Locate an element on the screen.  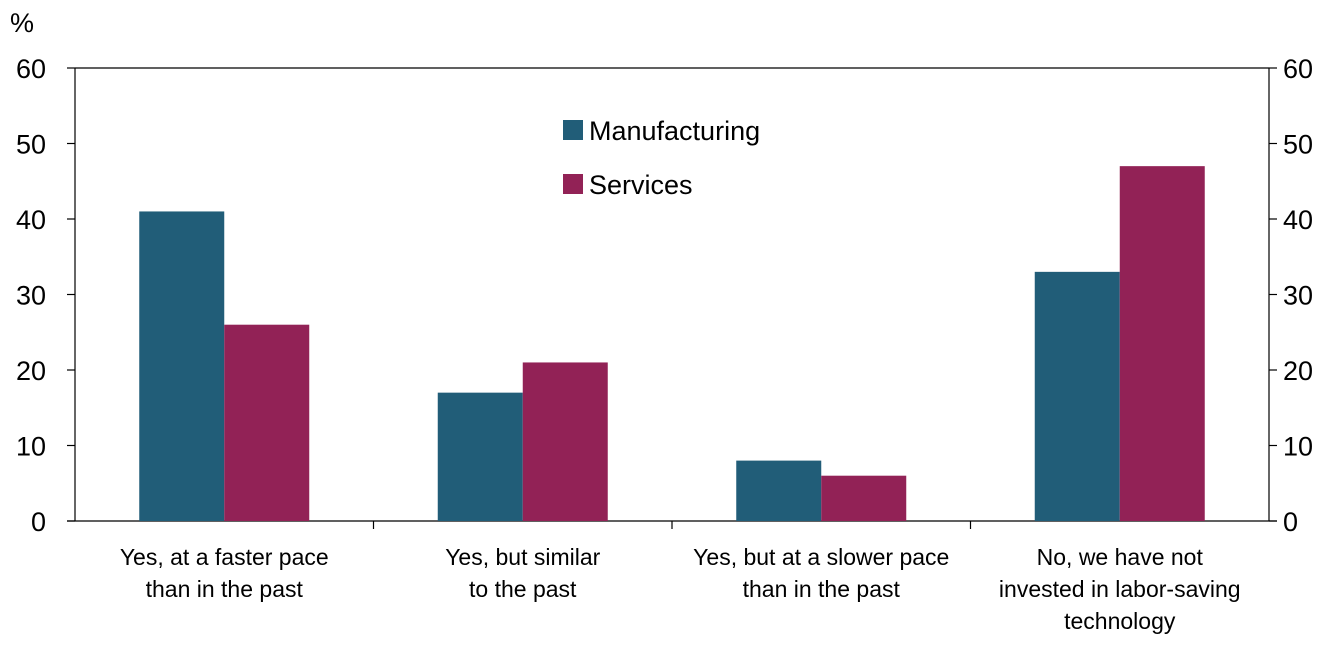
y-tick-label-left: 50 is located at coordinates (31, 145).